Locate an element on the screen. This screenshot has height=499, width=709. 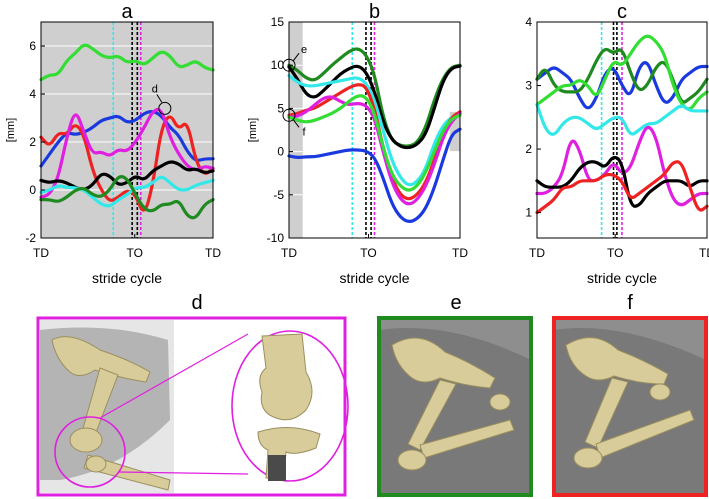
panel-f-border is located at coordinates (630, 406).